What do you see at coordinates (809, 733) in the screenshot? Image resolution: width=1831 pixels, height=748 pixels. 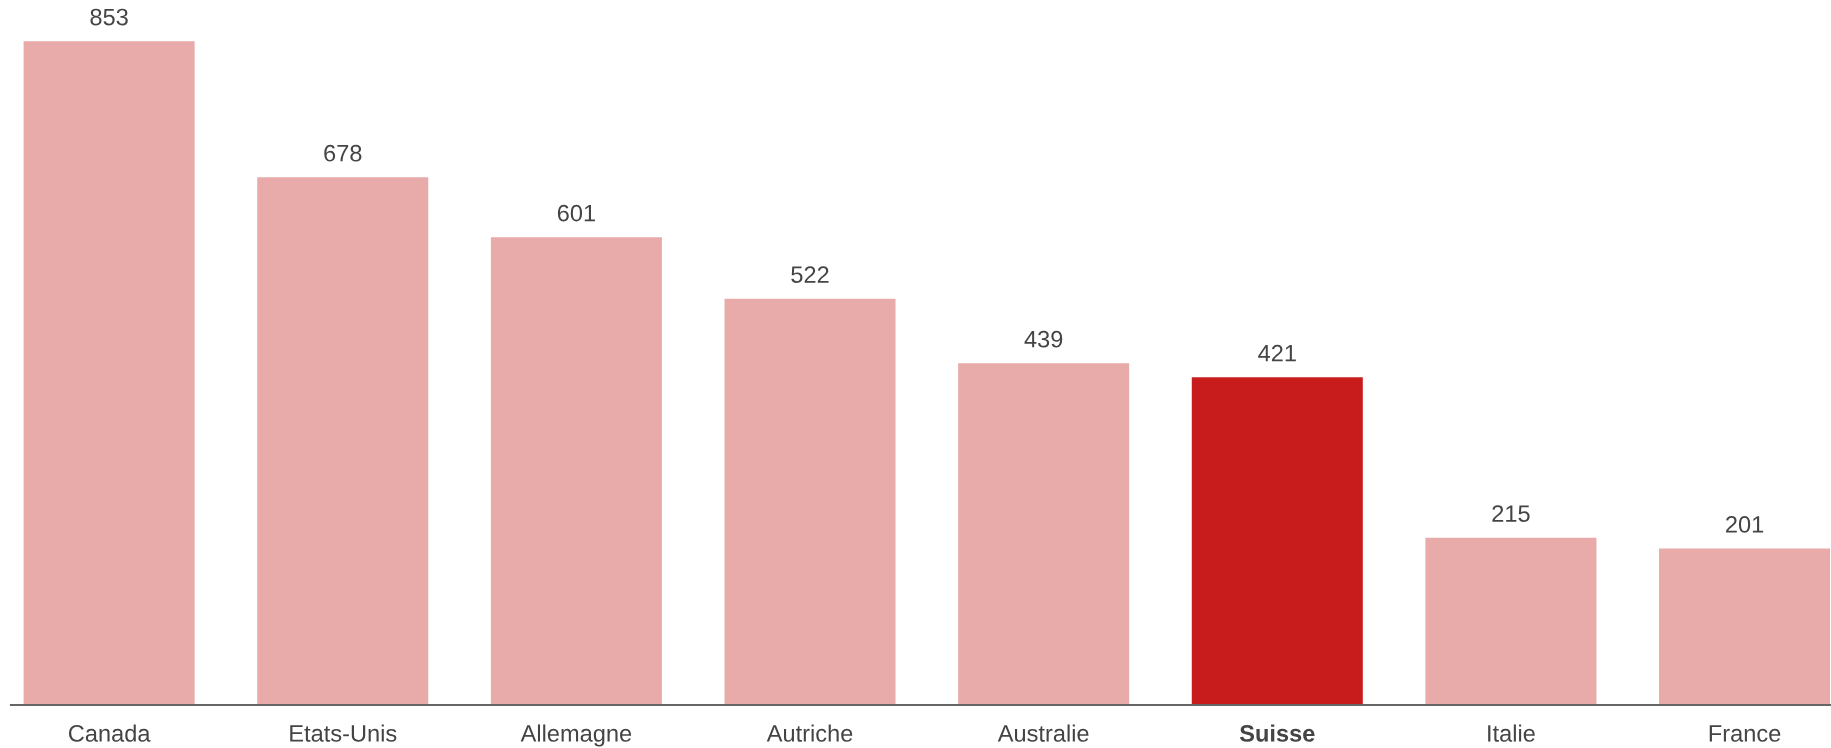 I see `x-tick-label: Autriche` at bounding box center [809, 733].